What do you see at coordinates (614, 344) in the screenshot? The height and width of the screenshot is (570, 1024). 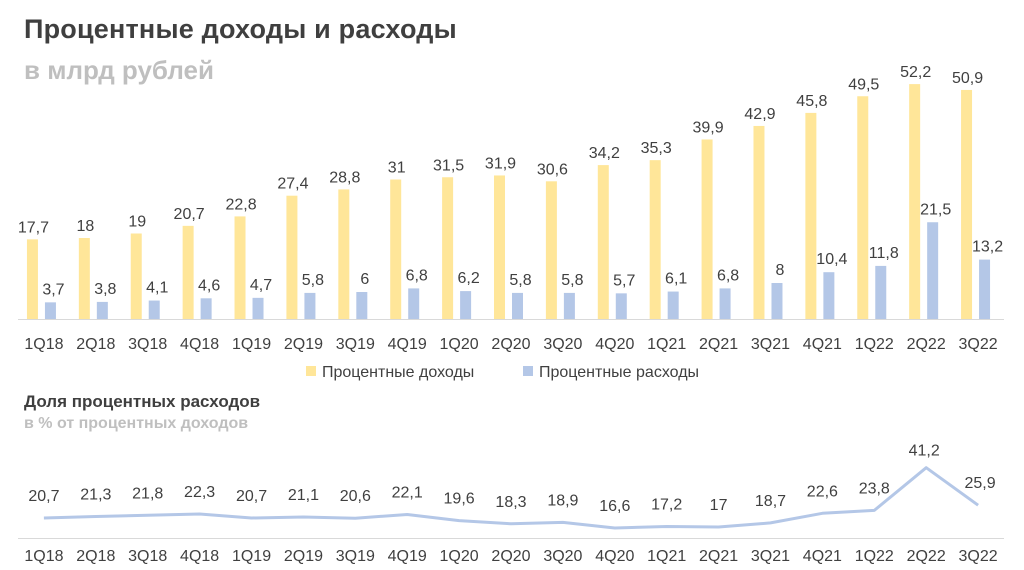 I see `x-tick-label: 4Q20` at bounding box center [614, 344].